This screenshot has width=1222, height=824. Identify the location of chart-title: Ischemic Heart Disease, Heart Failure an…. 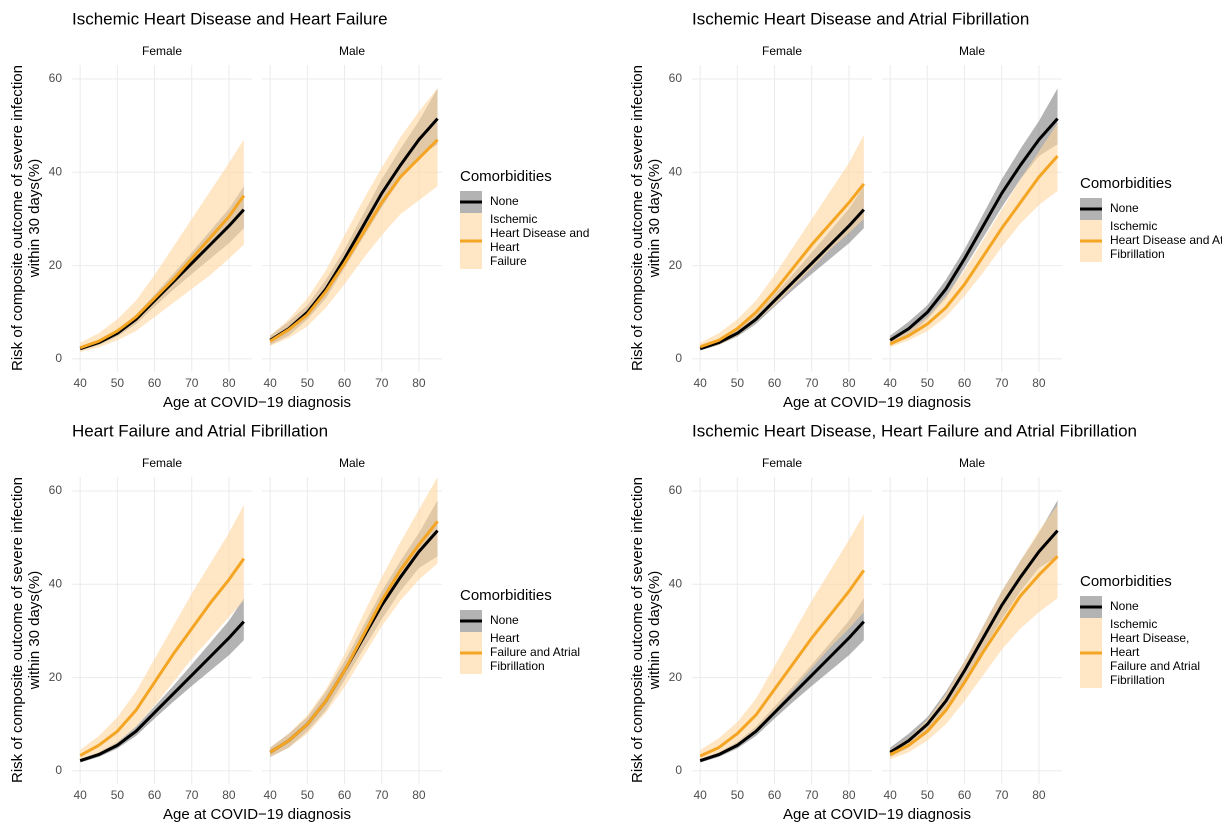
(914, 430).